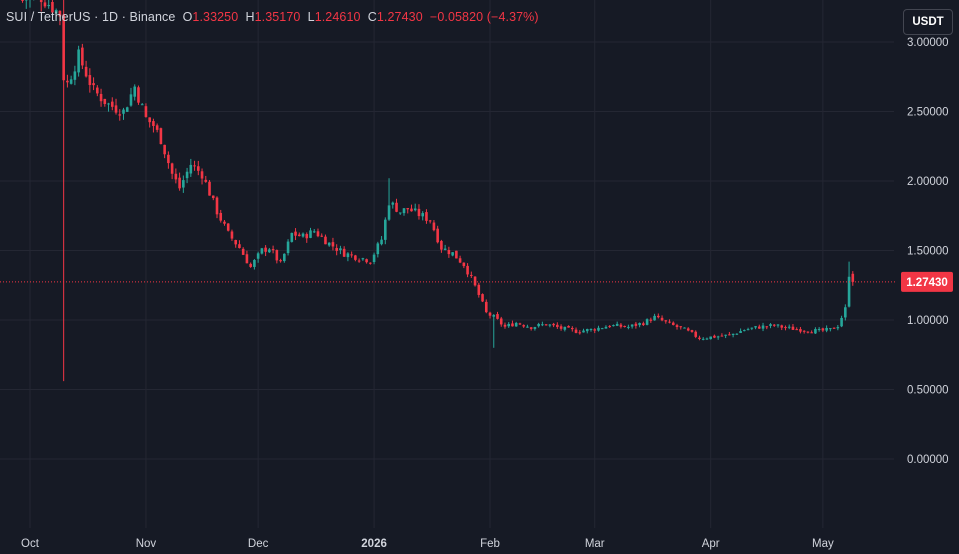  I want to click on y-tick-label: 2.50000, so click(928, 113).